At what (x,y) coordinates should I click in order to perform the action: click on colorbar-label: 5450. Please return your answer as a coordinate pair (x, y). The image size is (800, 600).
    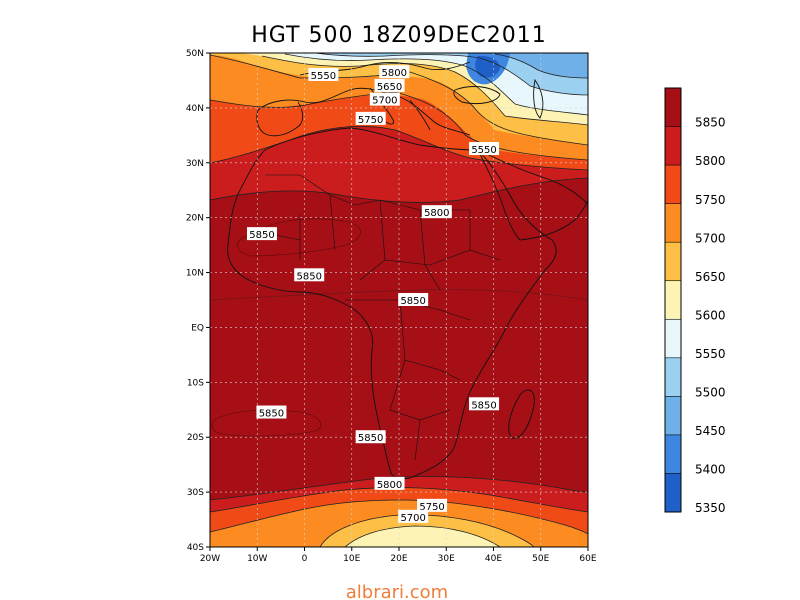
    Looking at the image, I should click on (710, 431).